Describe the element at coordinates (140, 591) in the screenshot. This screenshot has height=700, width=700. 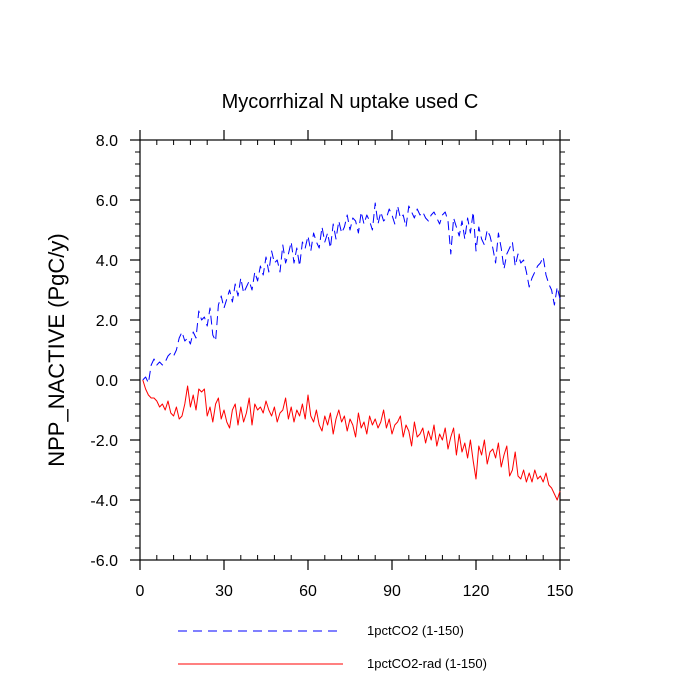
I see `x-tick-label: 0` at that location.